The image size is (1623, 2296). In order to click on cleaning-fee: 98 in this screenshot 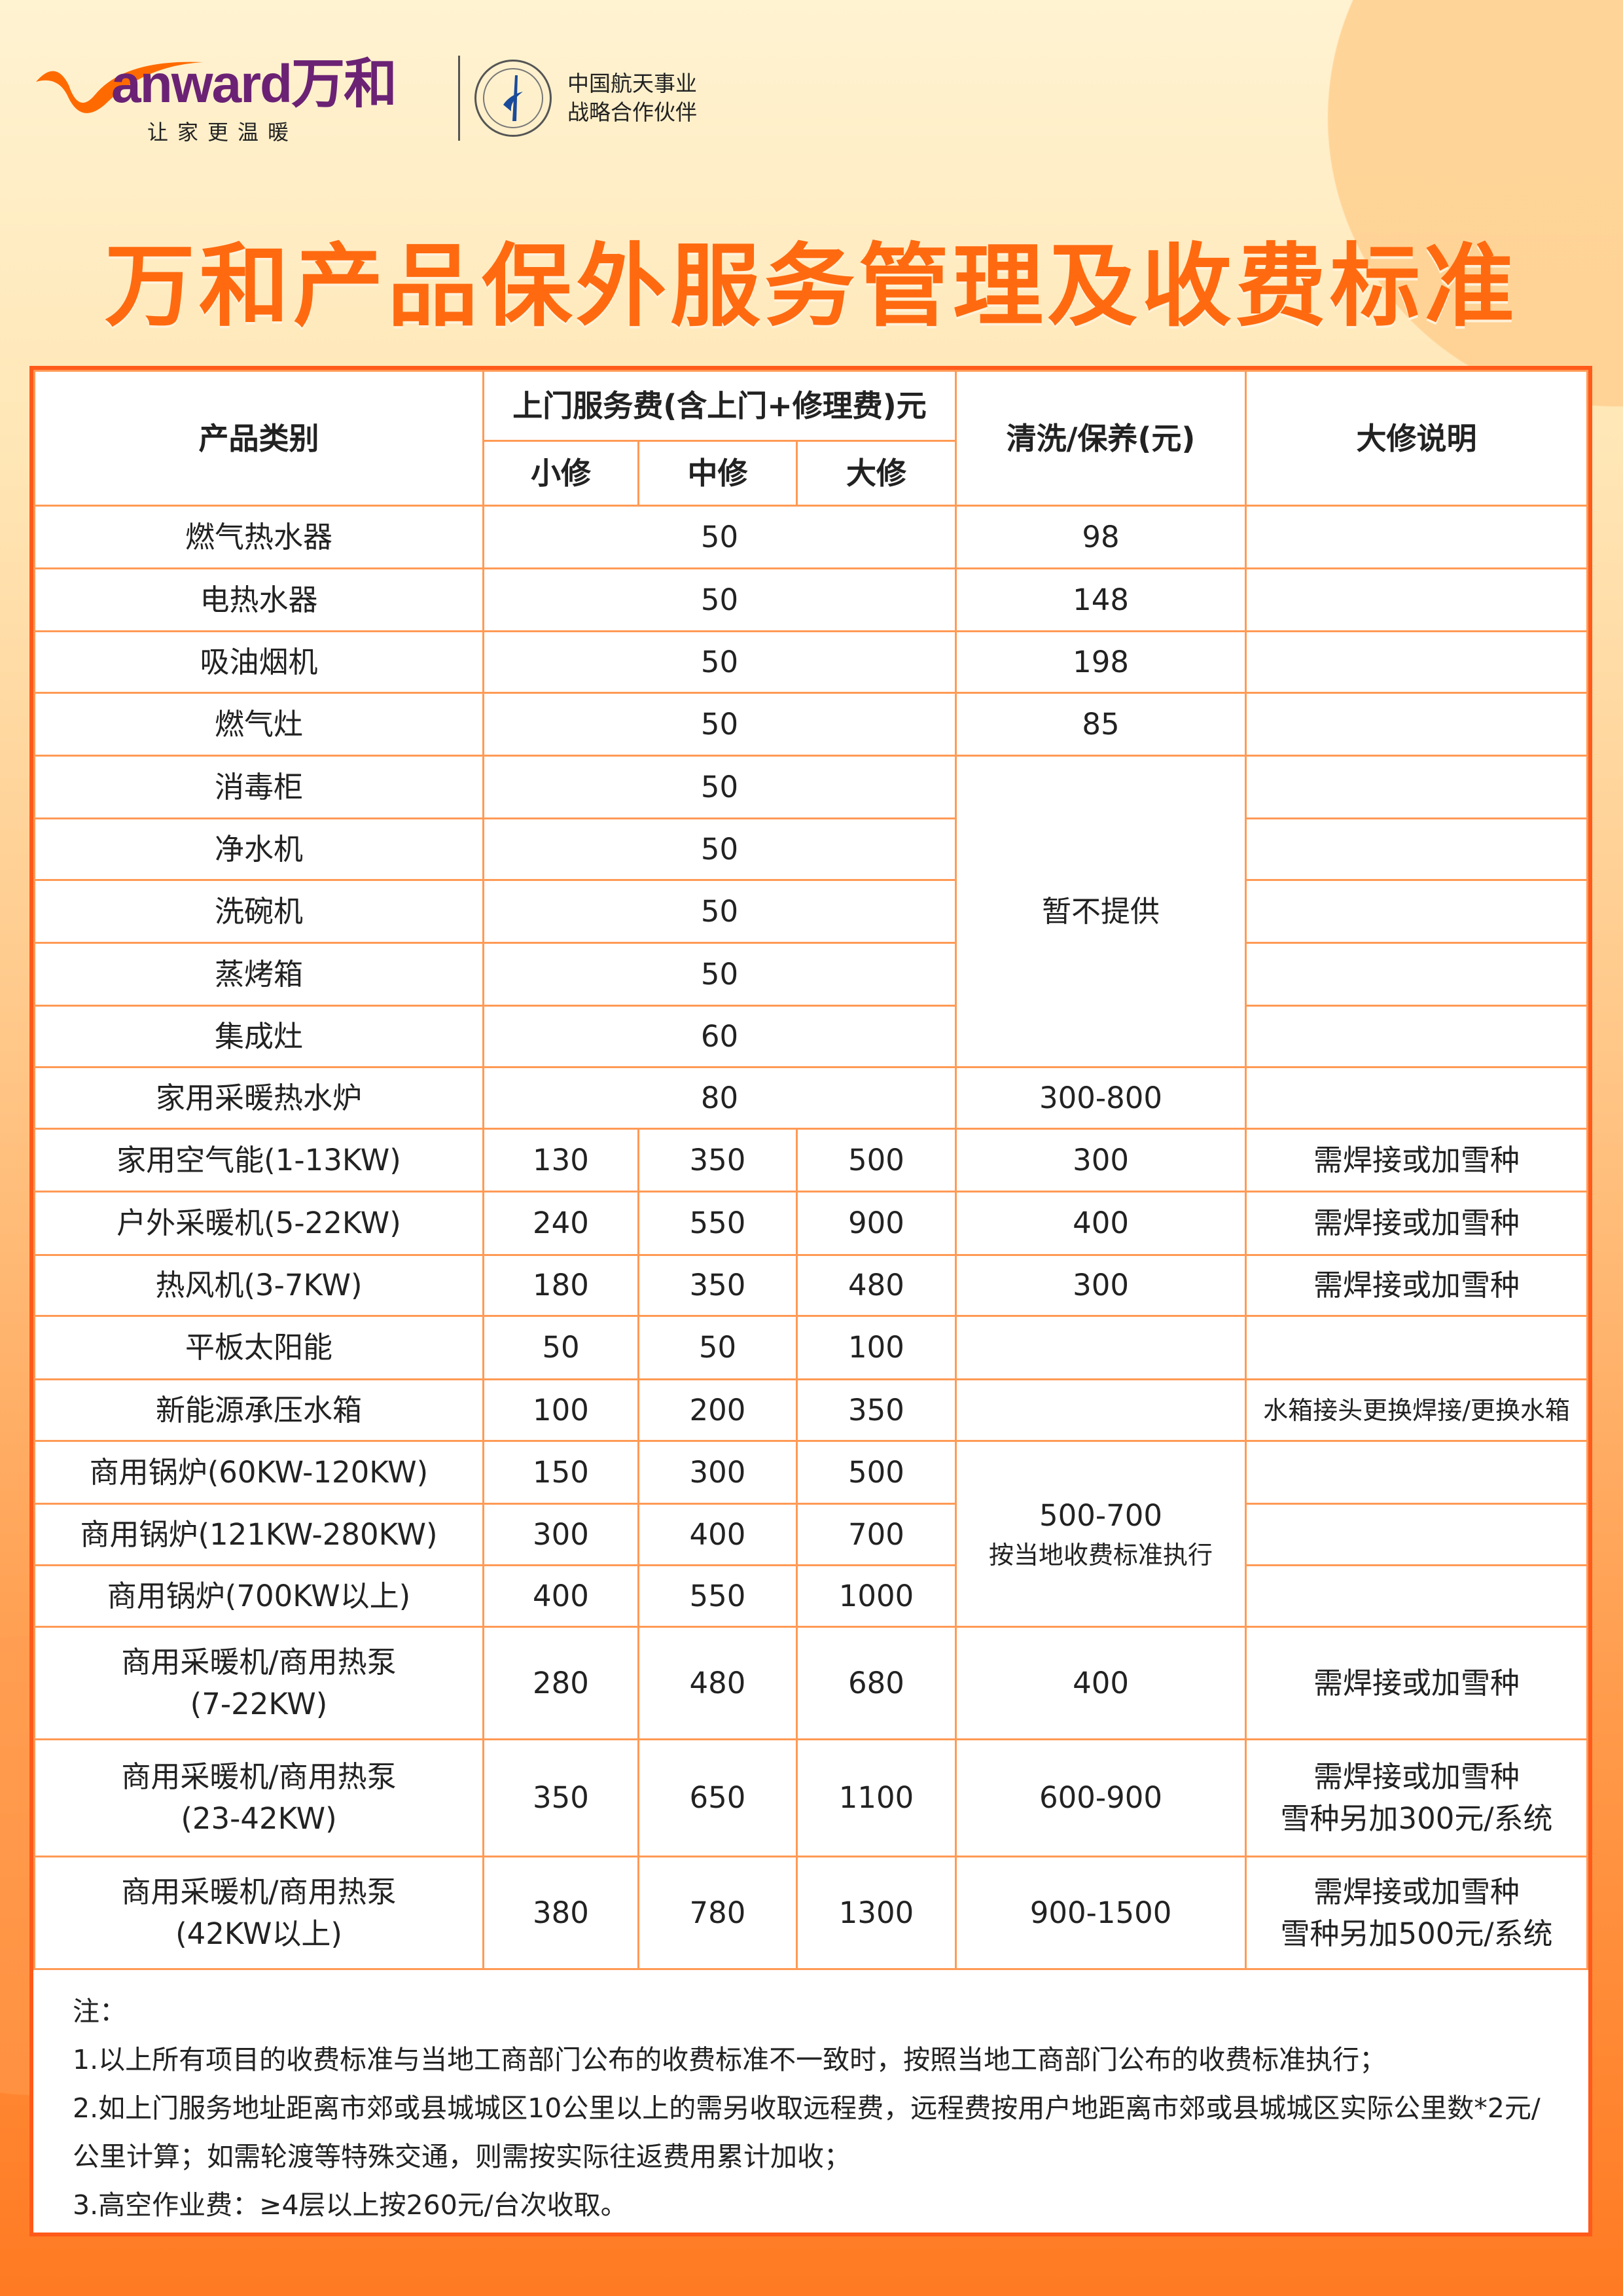, I will do `click(1101, 537)`.